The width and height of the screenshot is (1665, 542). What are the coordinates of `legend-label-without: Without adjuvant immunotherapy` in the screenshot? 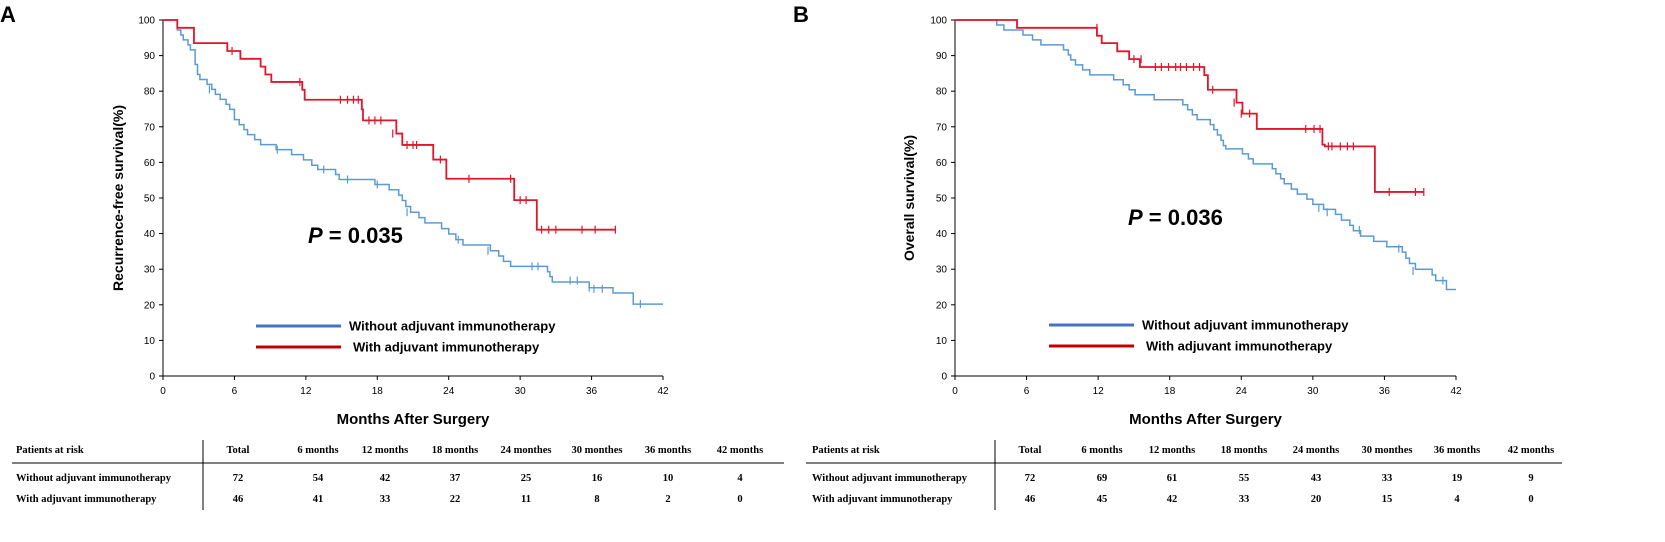 It's located at (1245, 325).